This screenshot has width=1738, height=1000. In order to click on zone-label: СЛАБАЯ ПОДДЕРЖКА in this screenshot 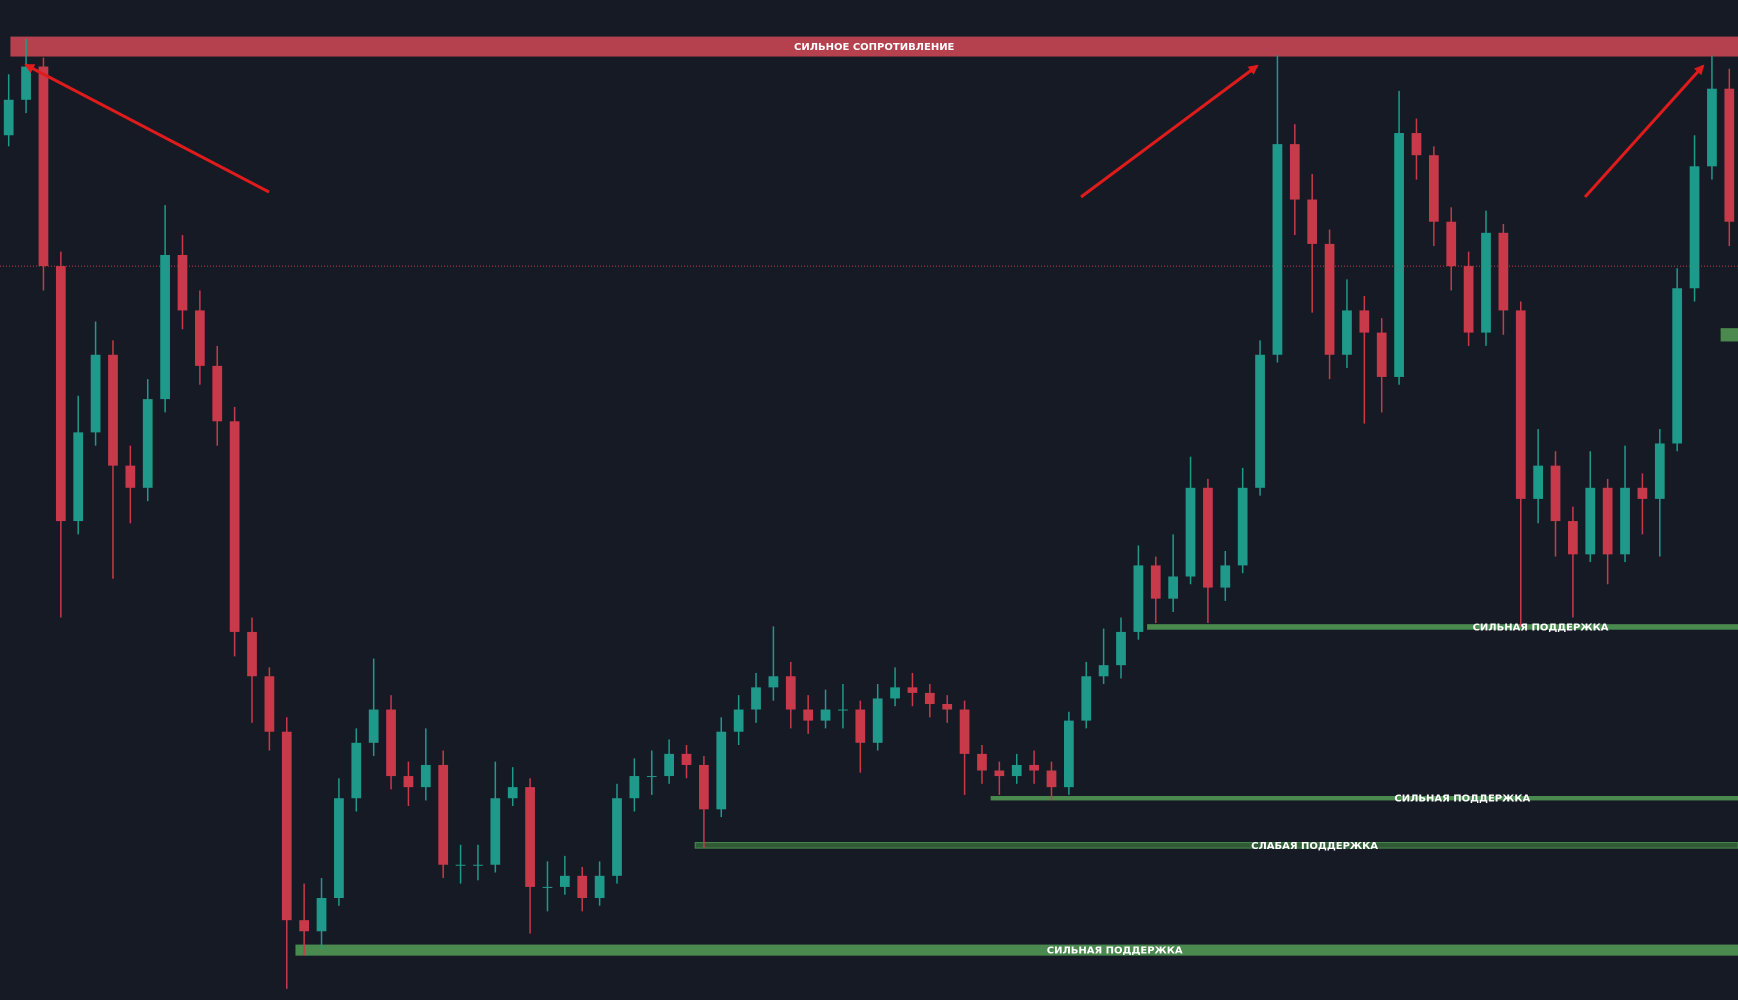, I will do `click(1314, 846)`.